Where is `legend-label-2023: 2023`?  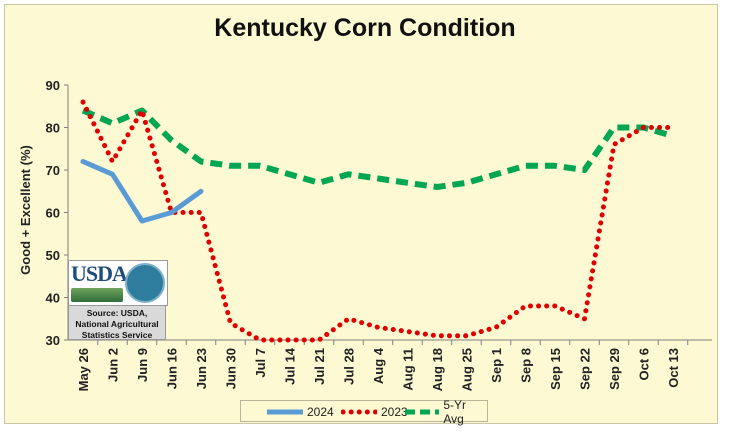 legend-label-2023: 2023 is located at coordinates (394, 412).